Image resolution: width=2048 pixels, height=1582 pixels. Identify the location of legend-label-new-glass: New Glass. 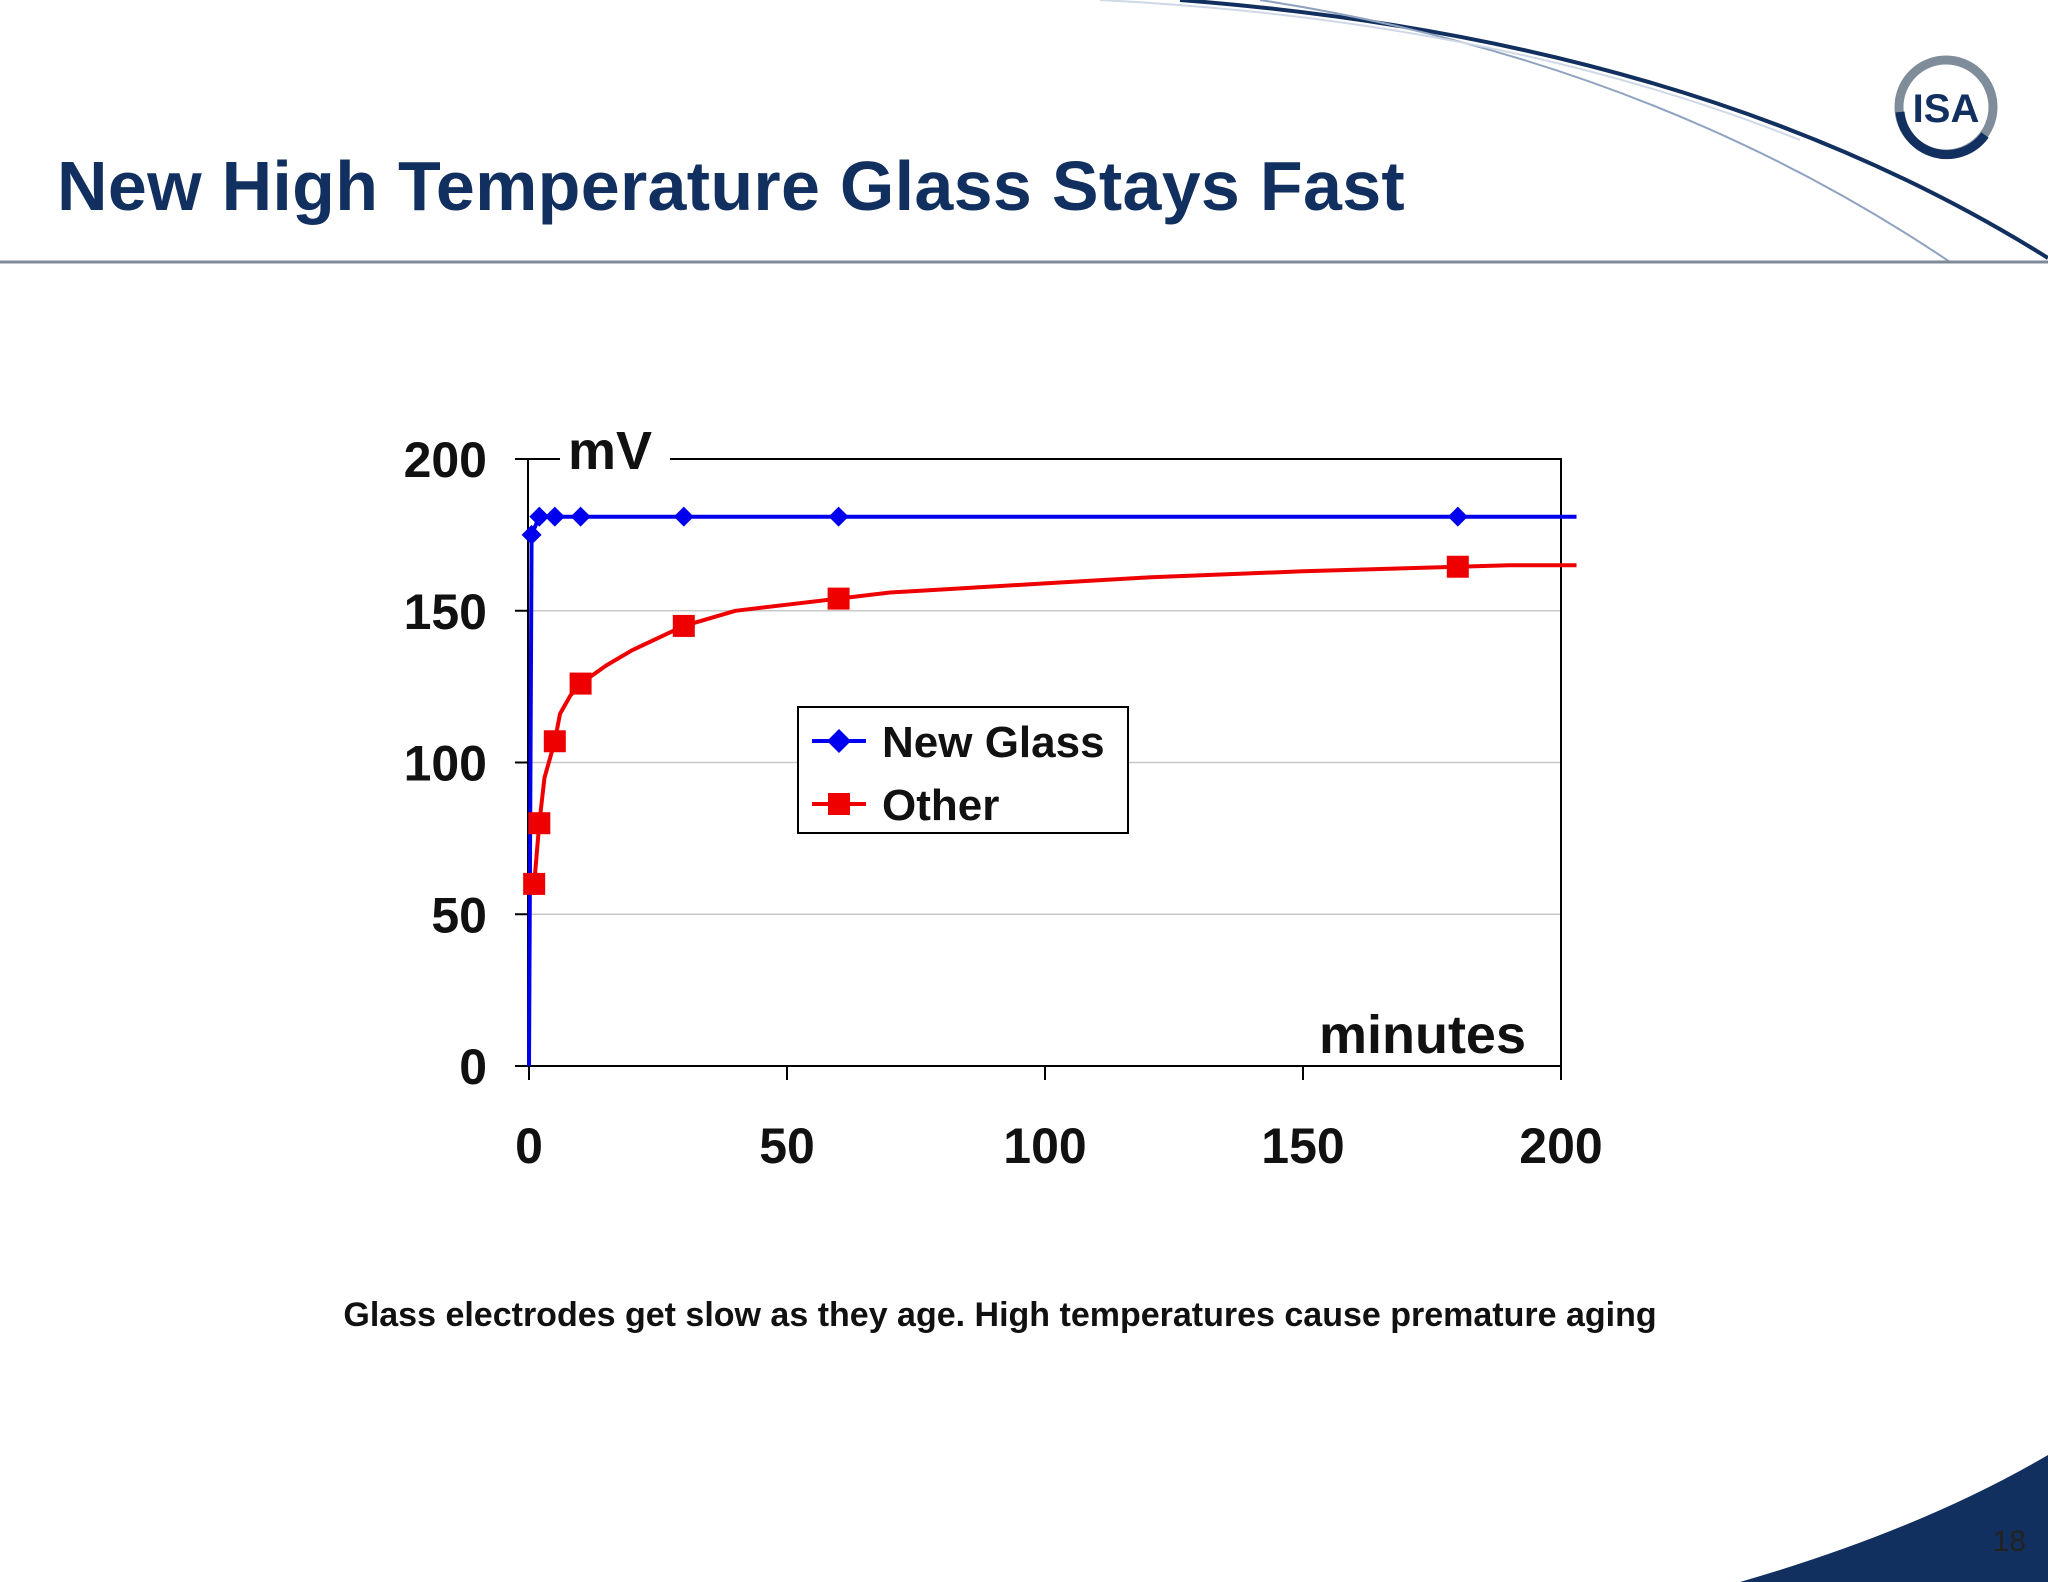
(993, 742).